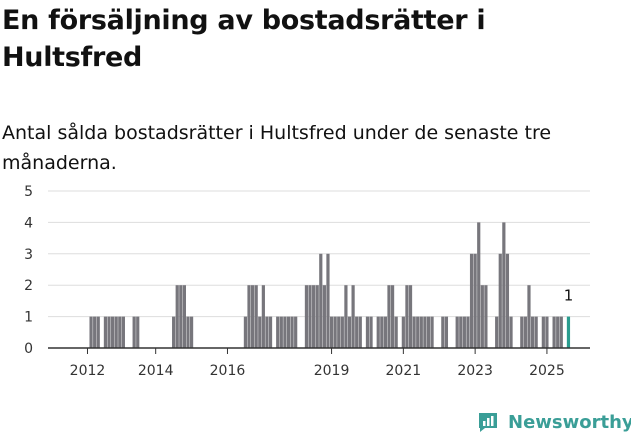  I want to click on brand-name: Newsworthy, so click(569, 422).